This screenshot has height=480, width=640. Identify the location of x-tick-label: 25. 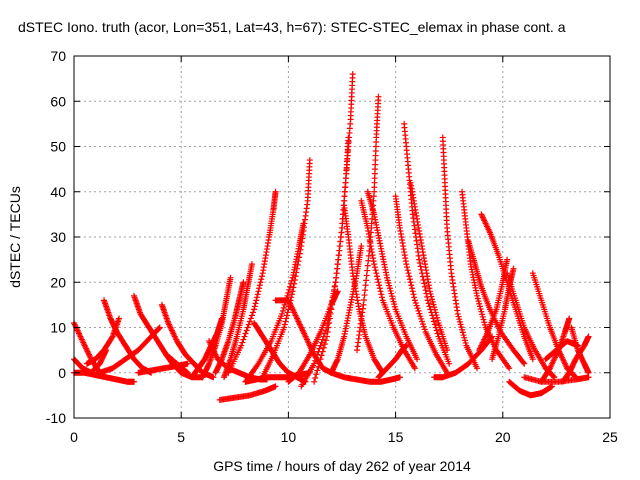
(610, 437).